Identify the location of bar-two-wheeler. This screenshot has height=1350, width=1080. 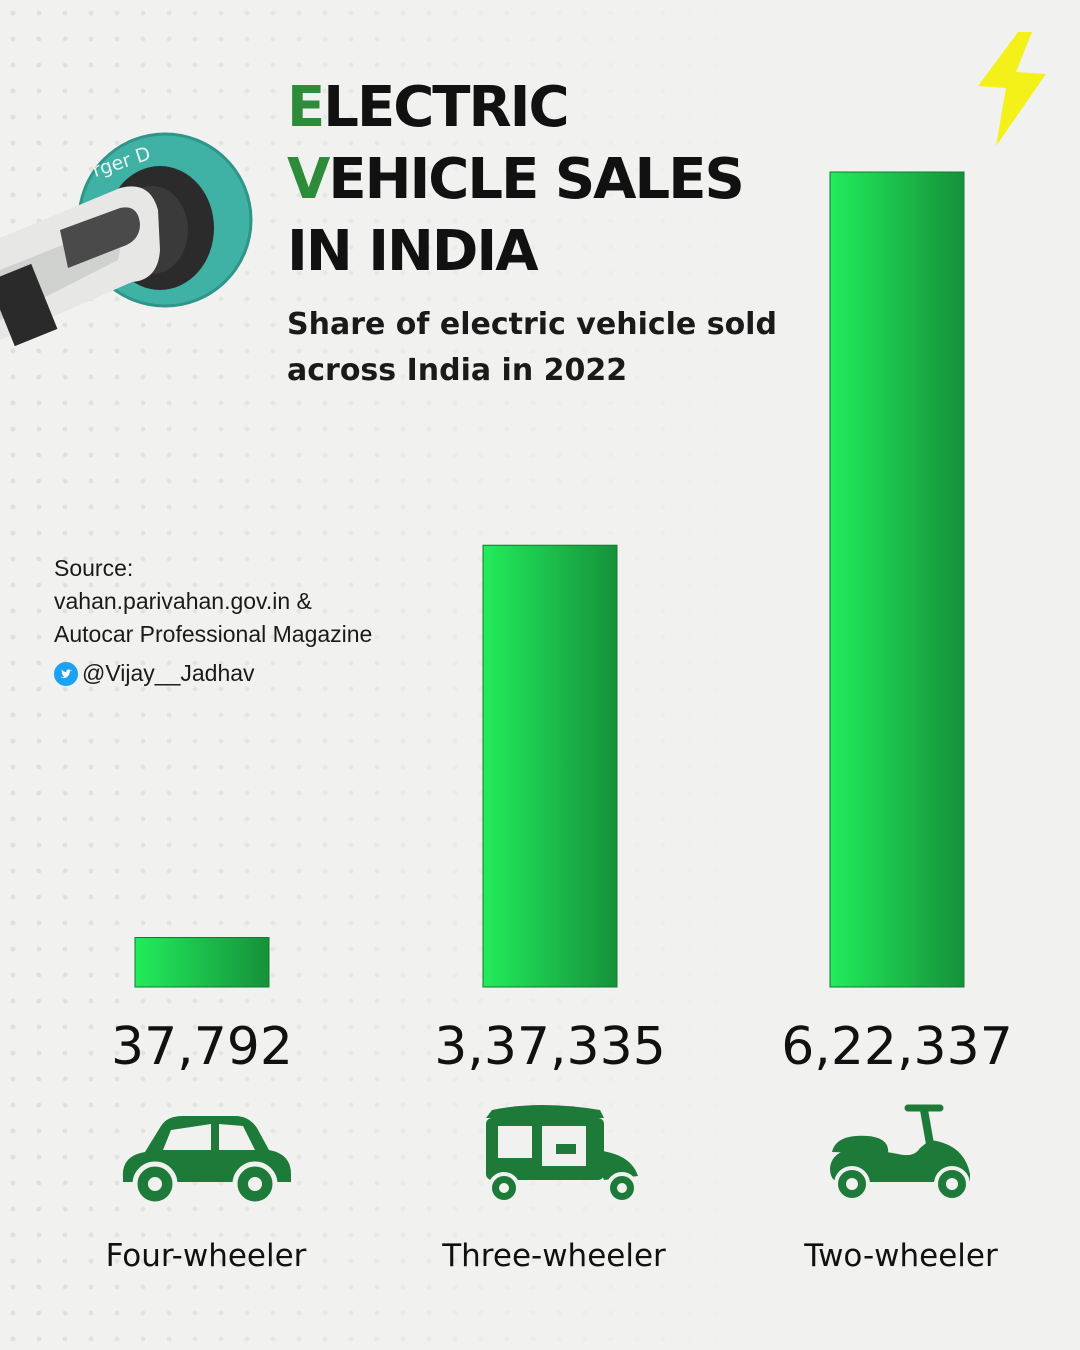
(897, 579).